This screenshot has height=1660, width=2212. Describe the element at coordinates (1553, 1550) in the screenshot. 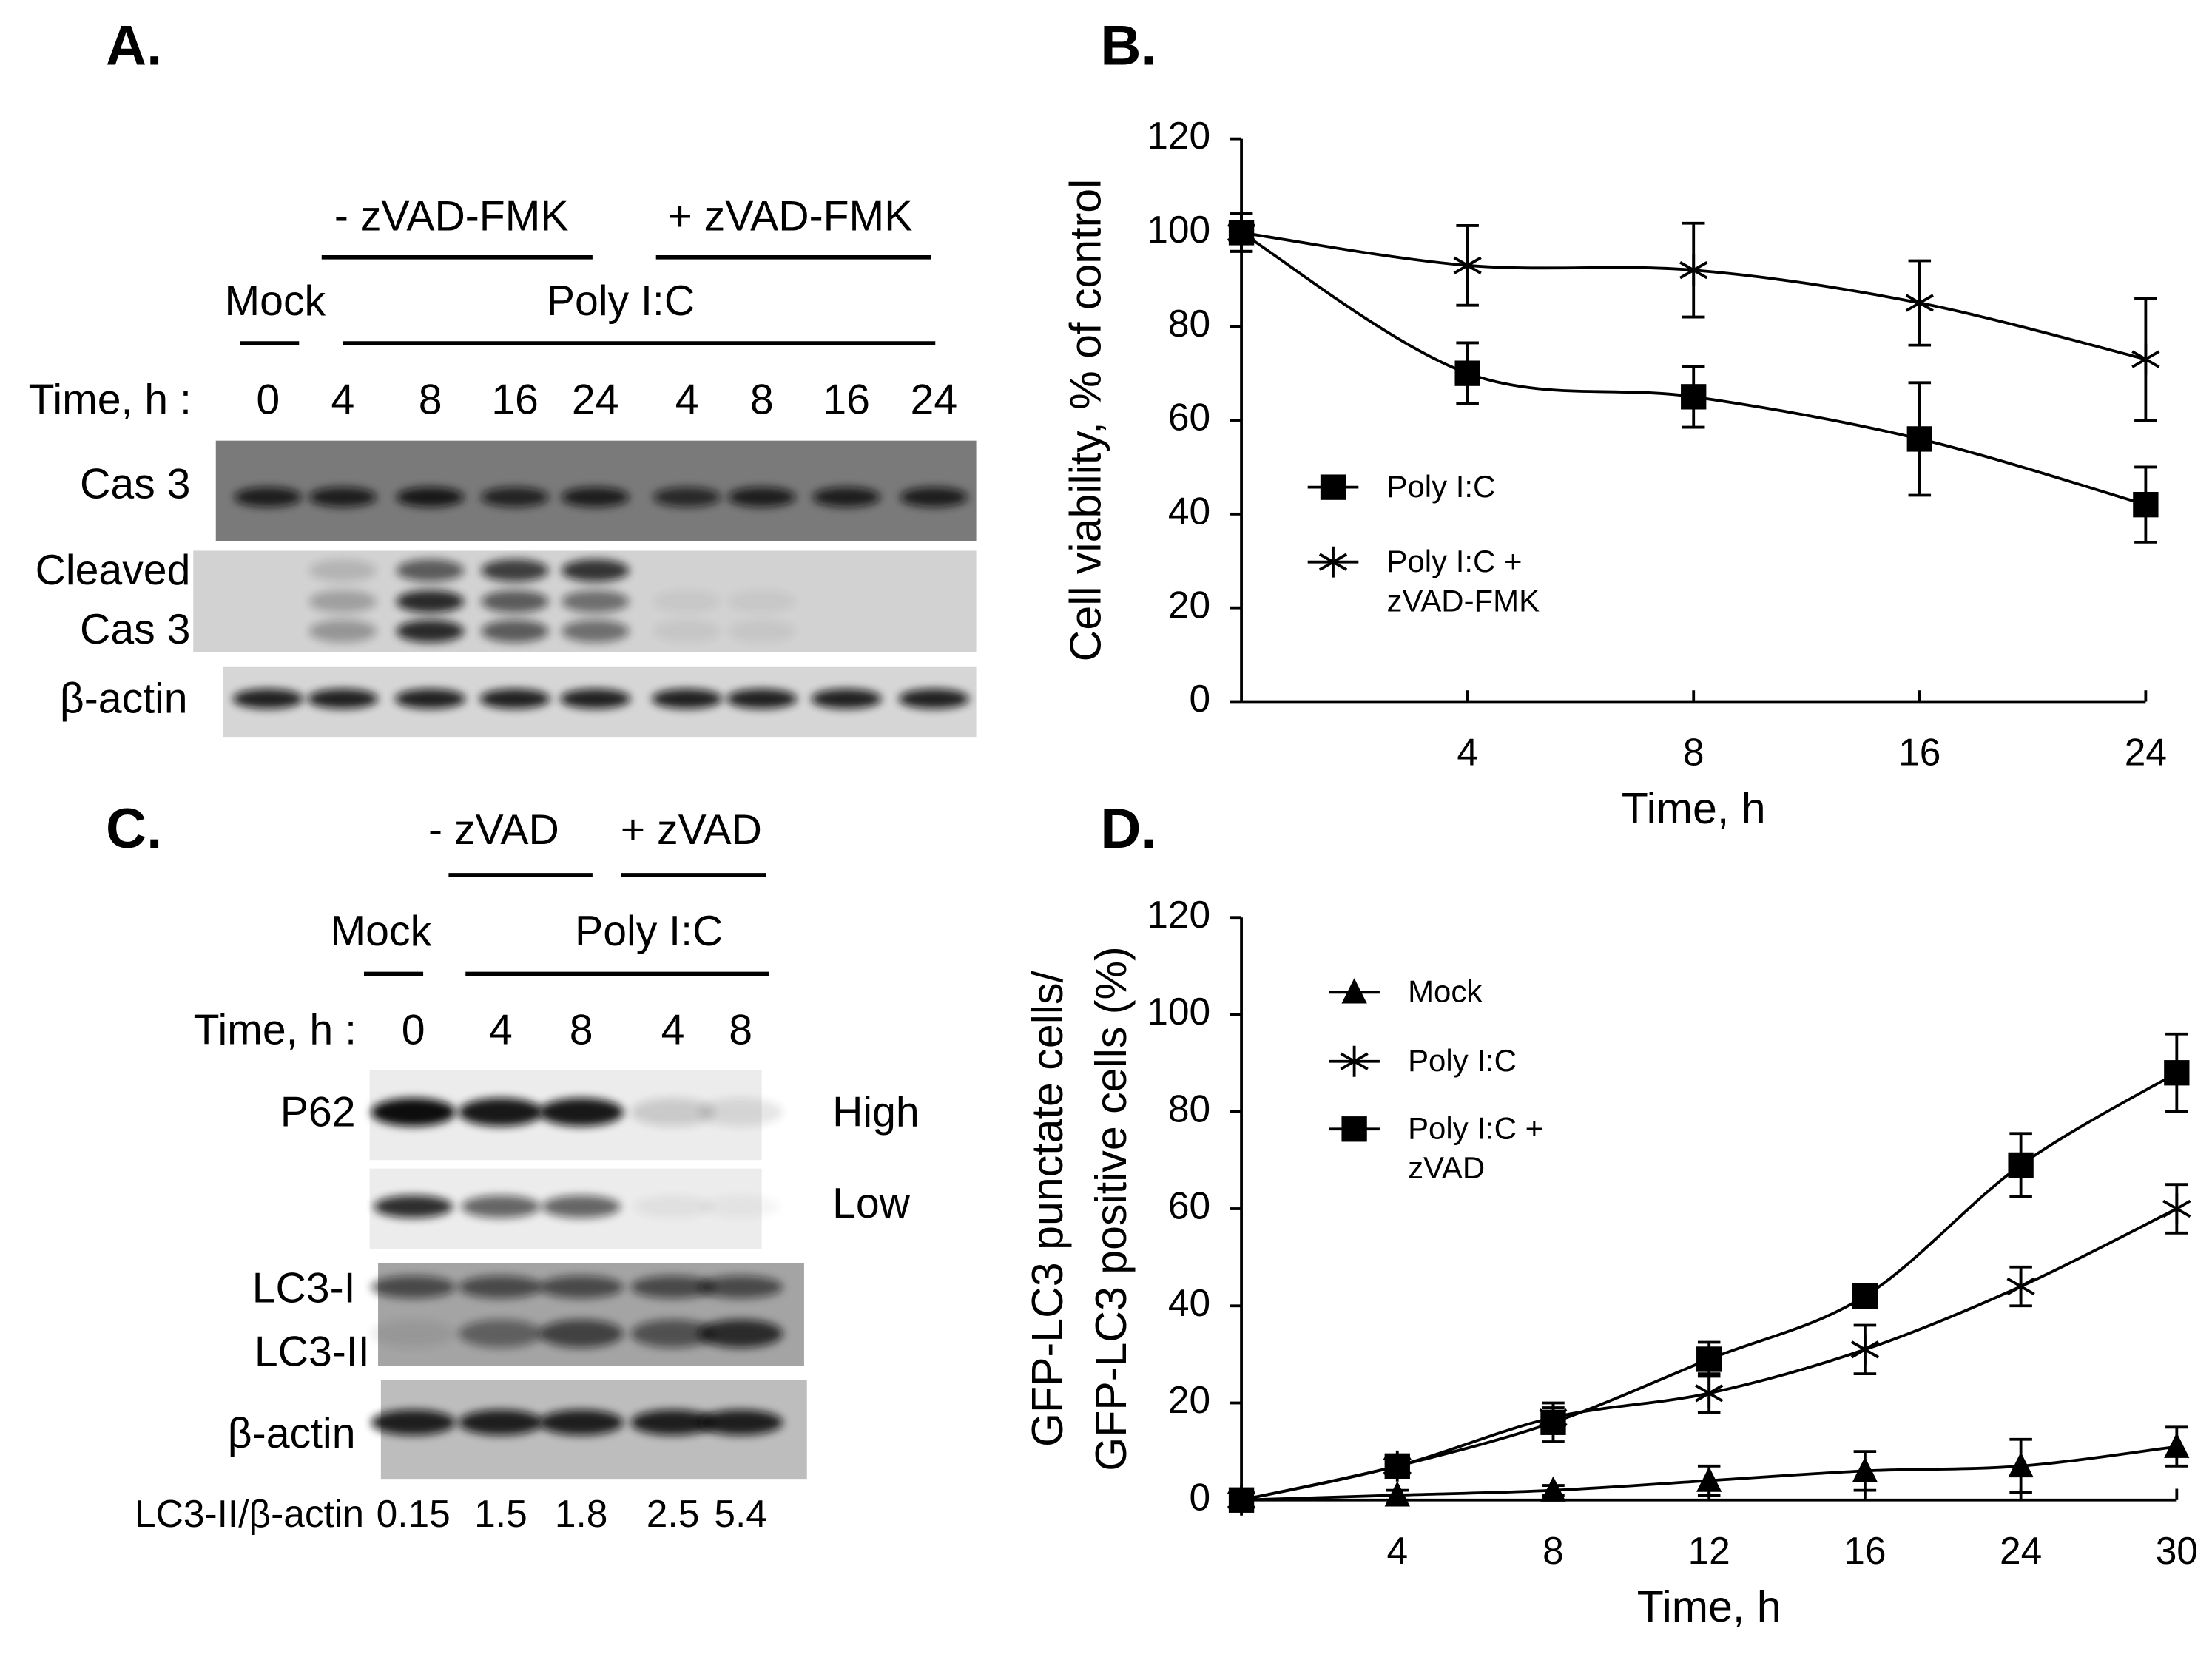

I see `x-tick-label: 8` at that location.